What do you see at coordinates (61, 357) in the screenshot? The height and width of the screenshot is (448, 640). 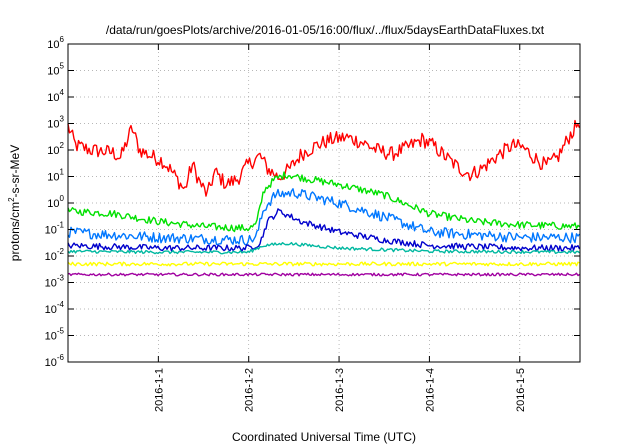 I see `y-tick-exponent: -6` at bounding box center [61, 357].